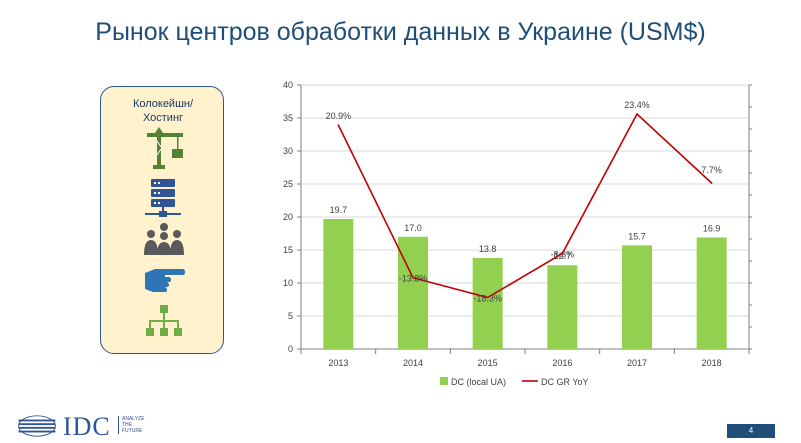 The image size is (801, 443). Describe the element at coordinates (165, 148) in the screenshot. I see `crane-icon` at that location.